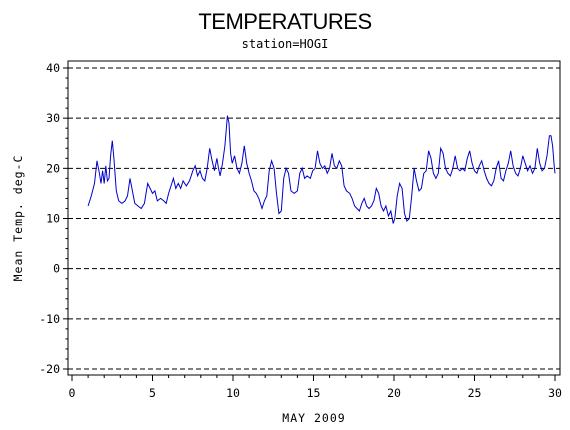  Describe the element at coordinates (56, 269) in the screenshot. I see `y-tick-label: 0` at that location.